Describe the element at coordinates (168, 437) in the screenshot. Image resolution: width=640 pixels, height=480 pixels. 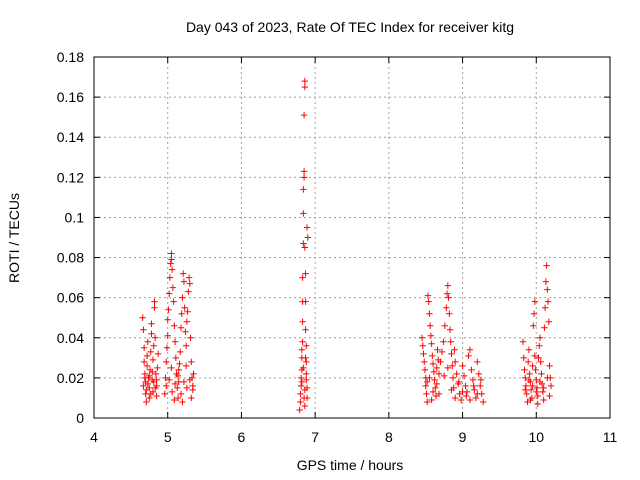
I see `x-tick-label: 5` at that location.